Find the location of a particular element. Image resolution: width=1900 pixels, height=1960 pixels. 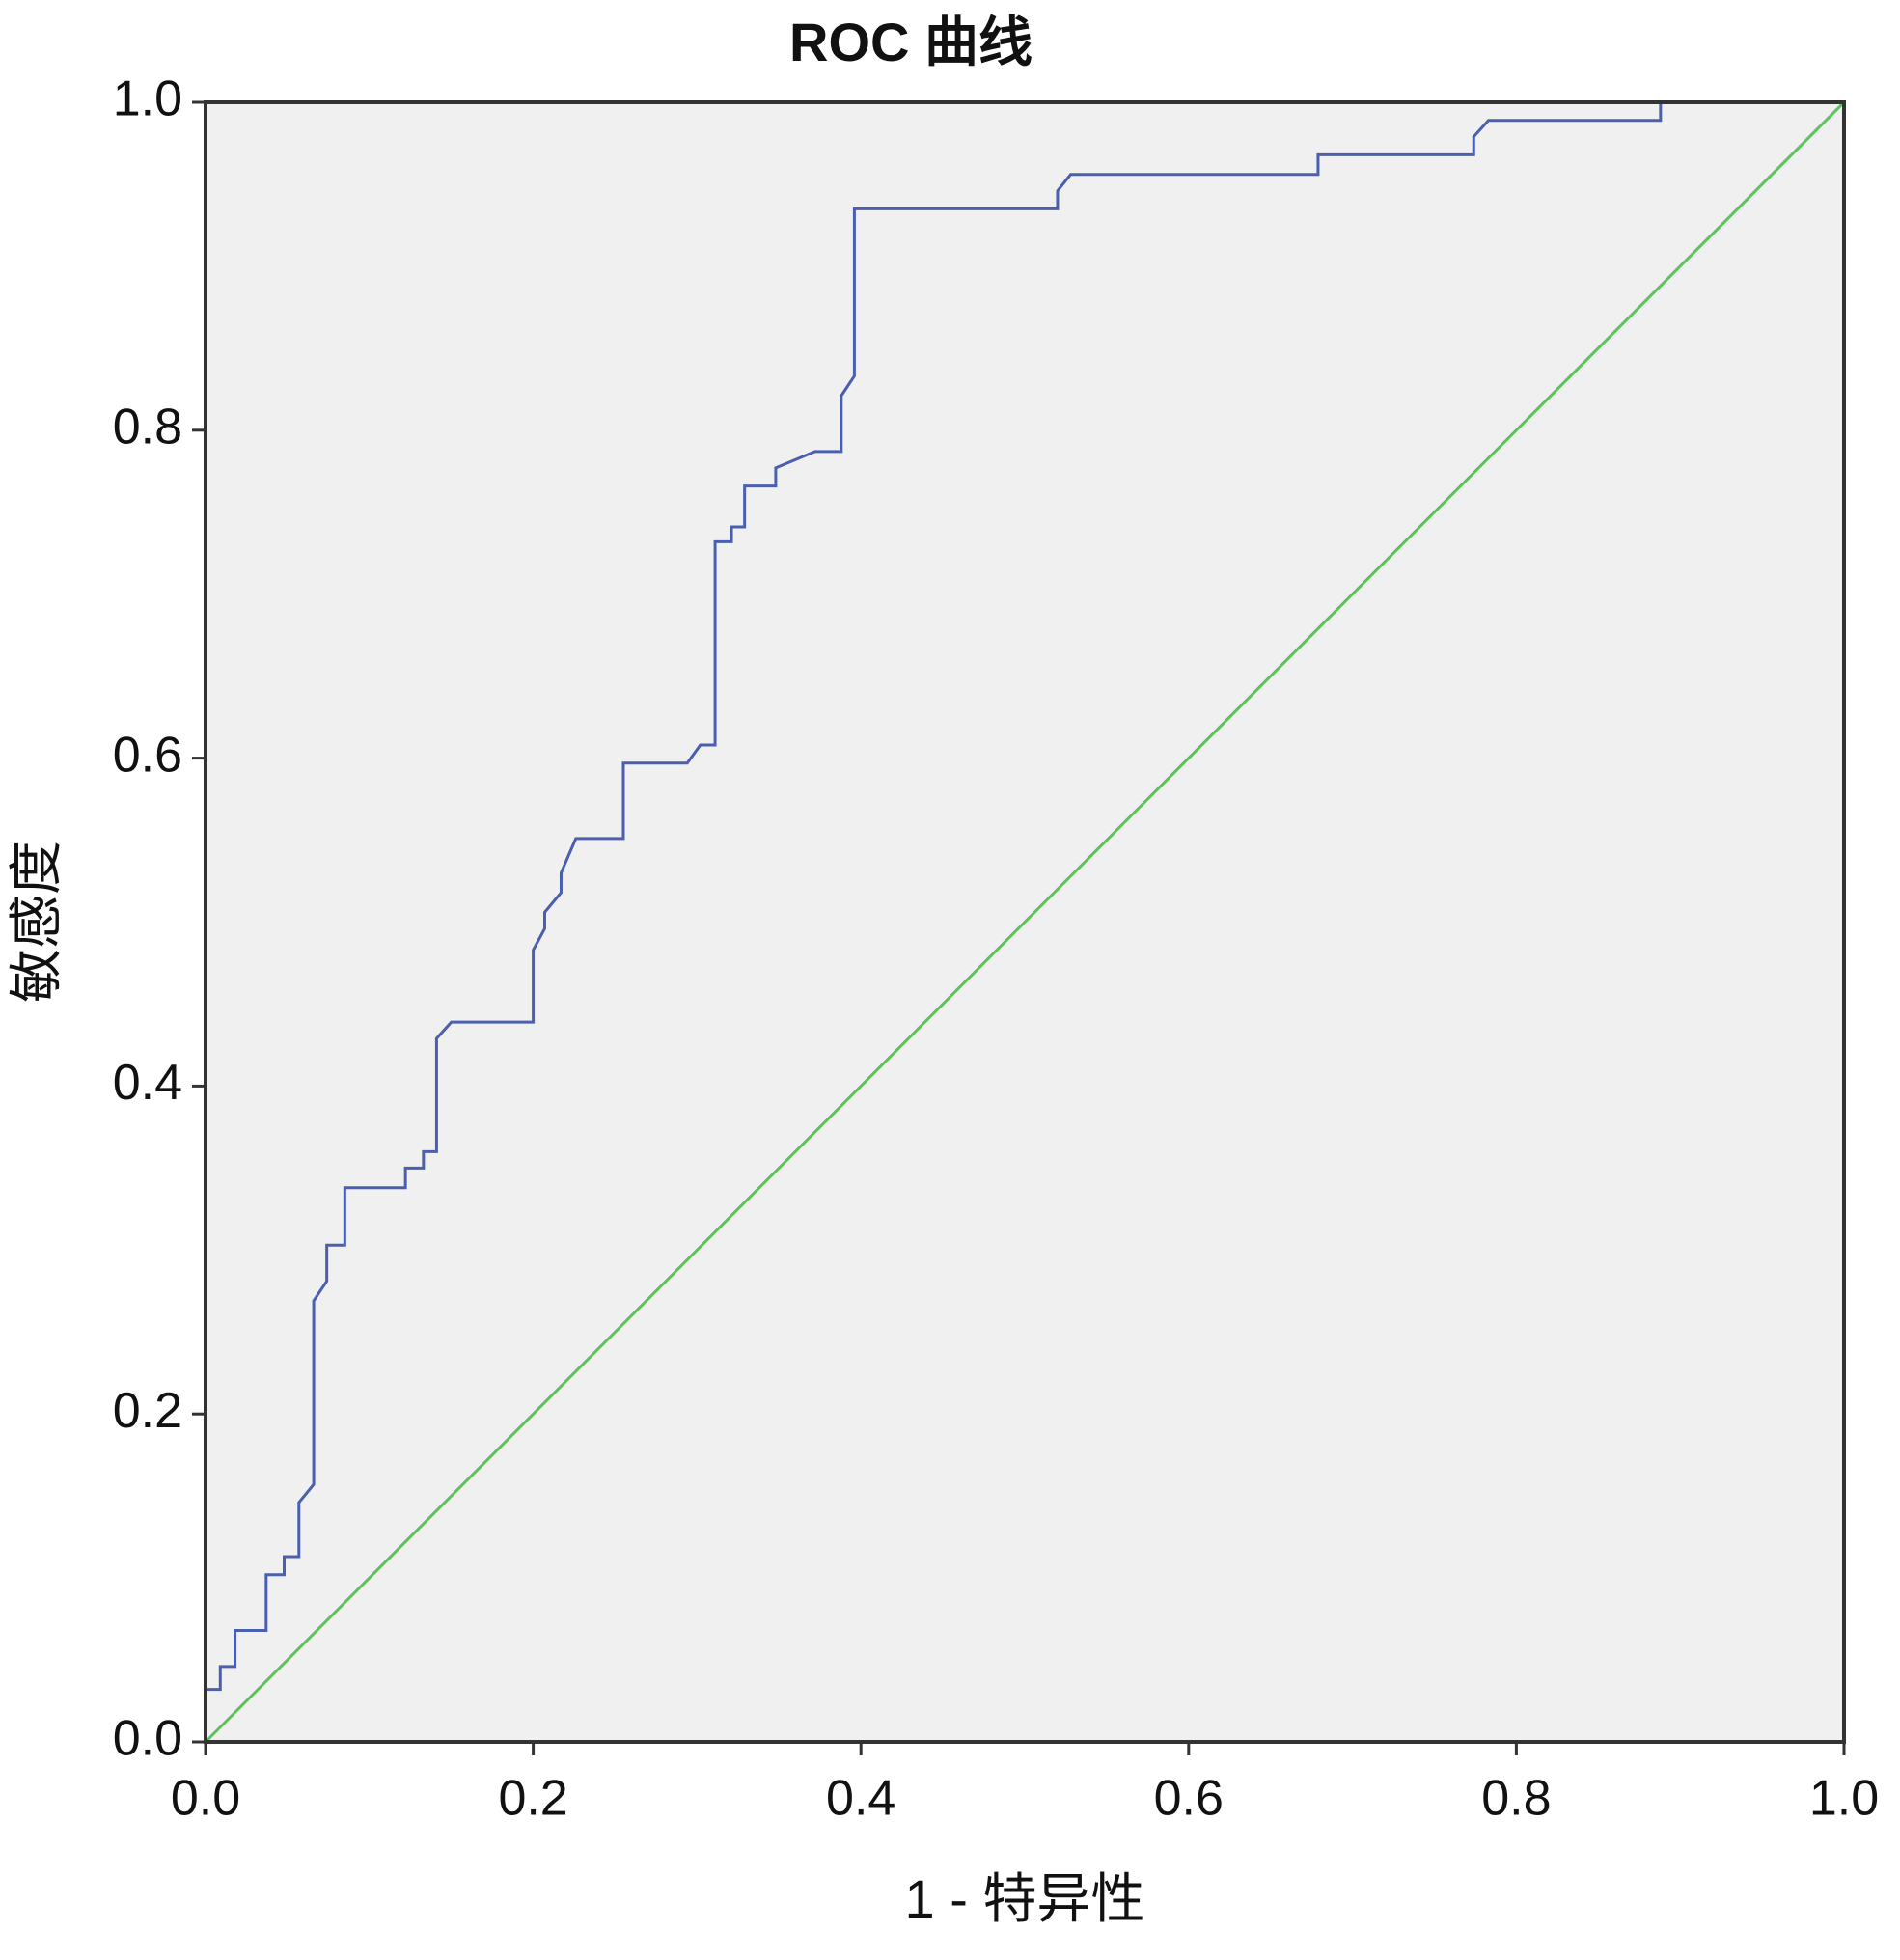

x-tick-label: 0.8 is located at coordinates (1516, 1799).